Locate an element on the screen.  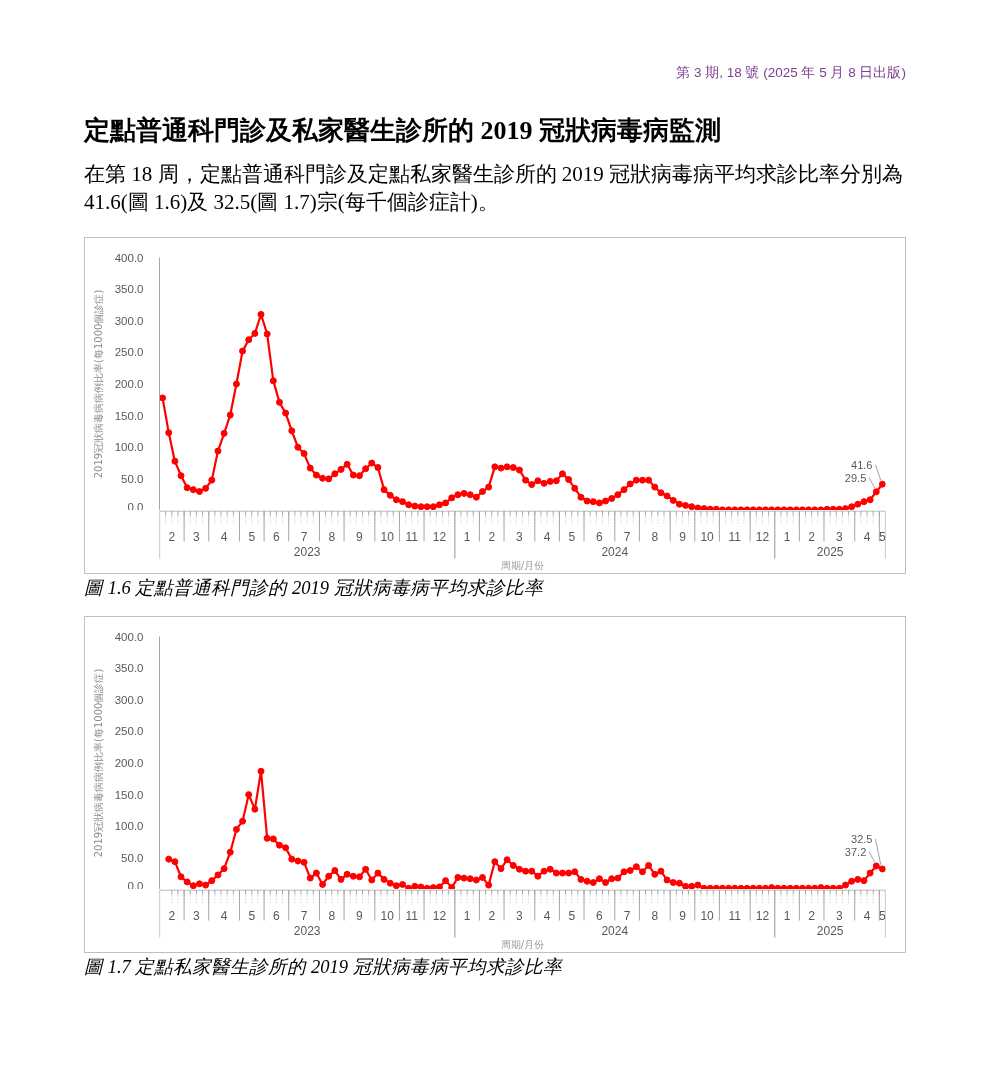
text: 圖 1.6 定點普通科門診的 2019 冠狀病毒病平均求診比率 is located at coordinates (314, 588).